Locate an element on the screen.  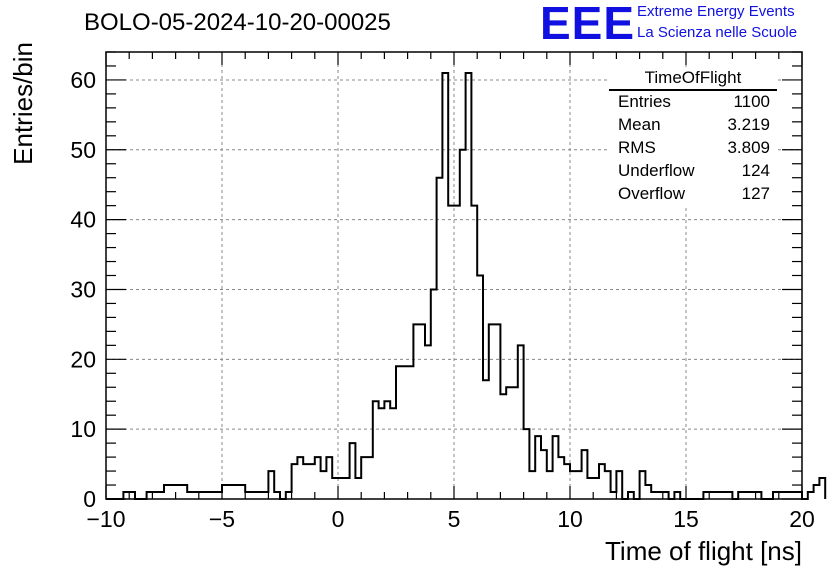
x-tick-label: 20 is located at coordinates (802, 519).